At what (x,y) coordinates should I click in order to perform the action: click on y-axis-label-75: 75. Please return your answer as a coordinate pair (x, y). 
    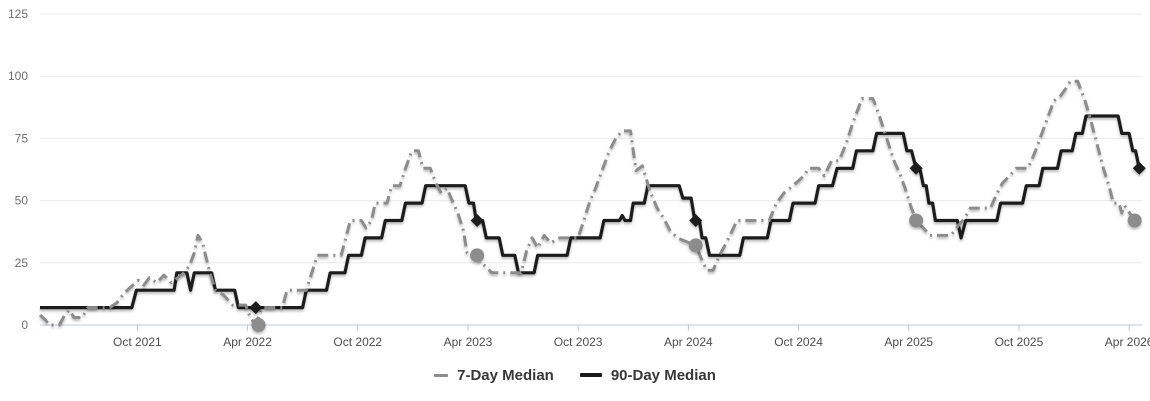
    Looking at the image, I should click on (22, 138).